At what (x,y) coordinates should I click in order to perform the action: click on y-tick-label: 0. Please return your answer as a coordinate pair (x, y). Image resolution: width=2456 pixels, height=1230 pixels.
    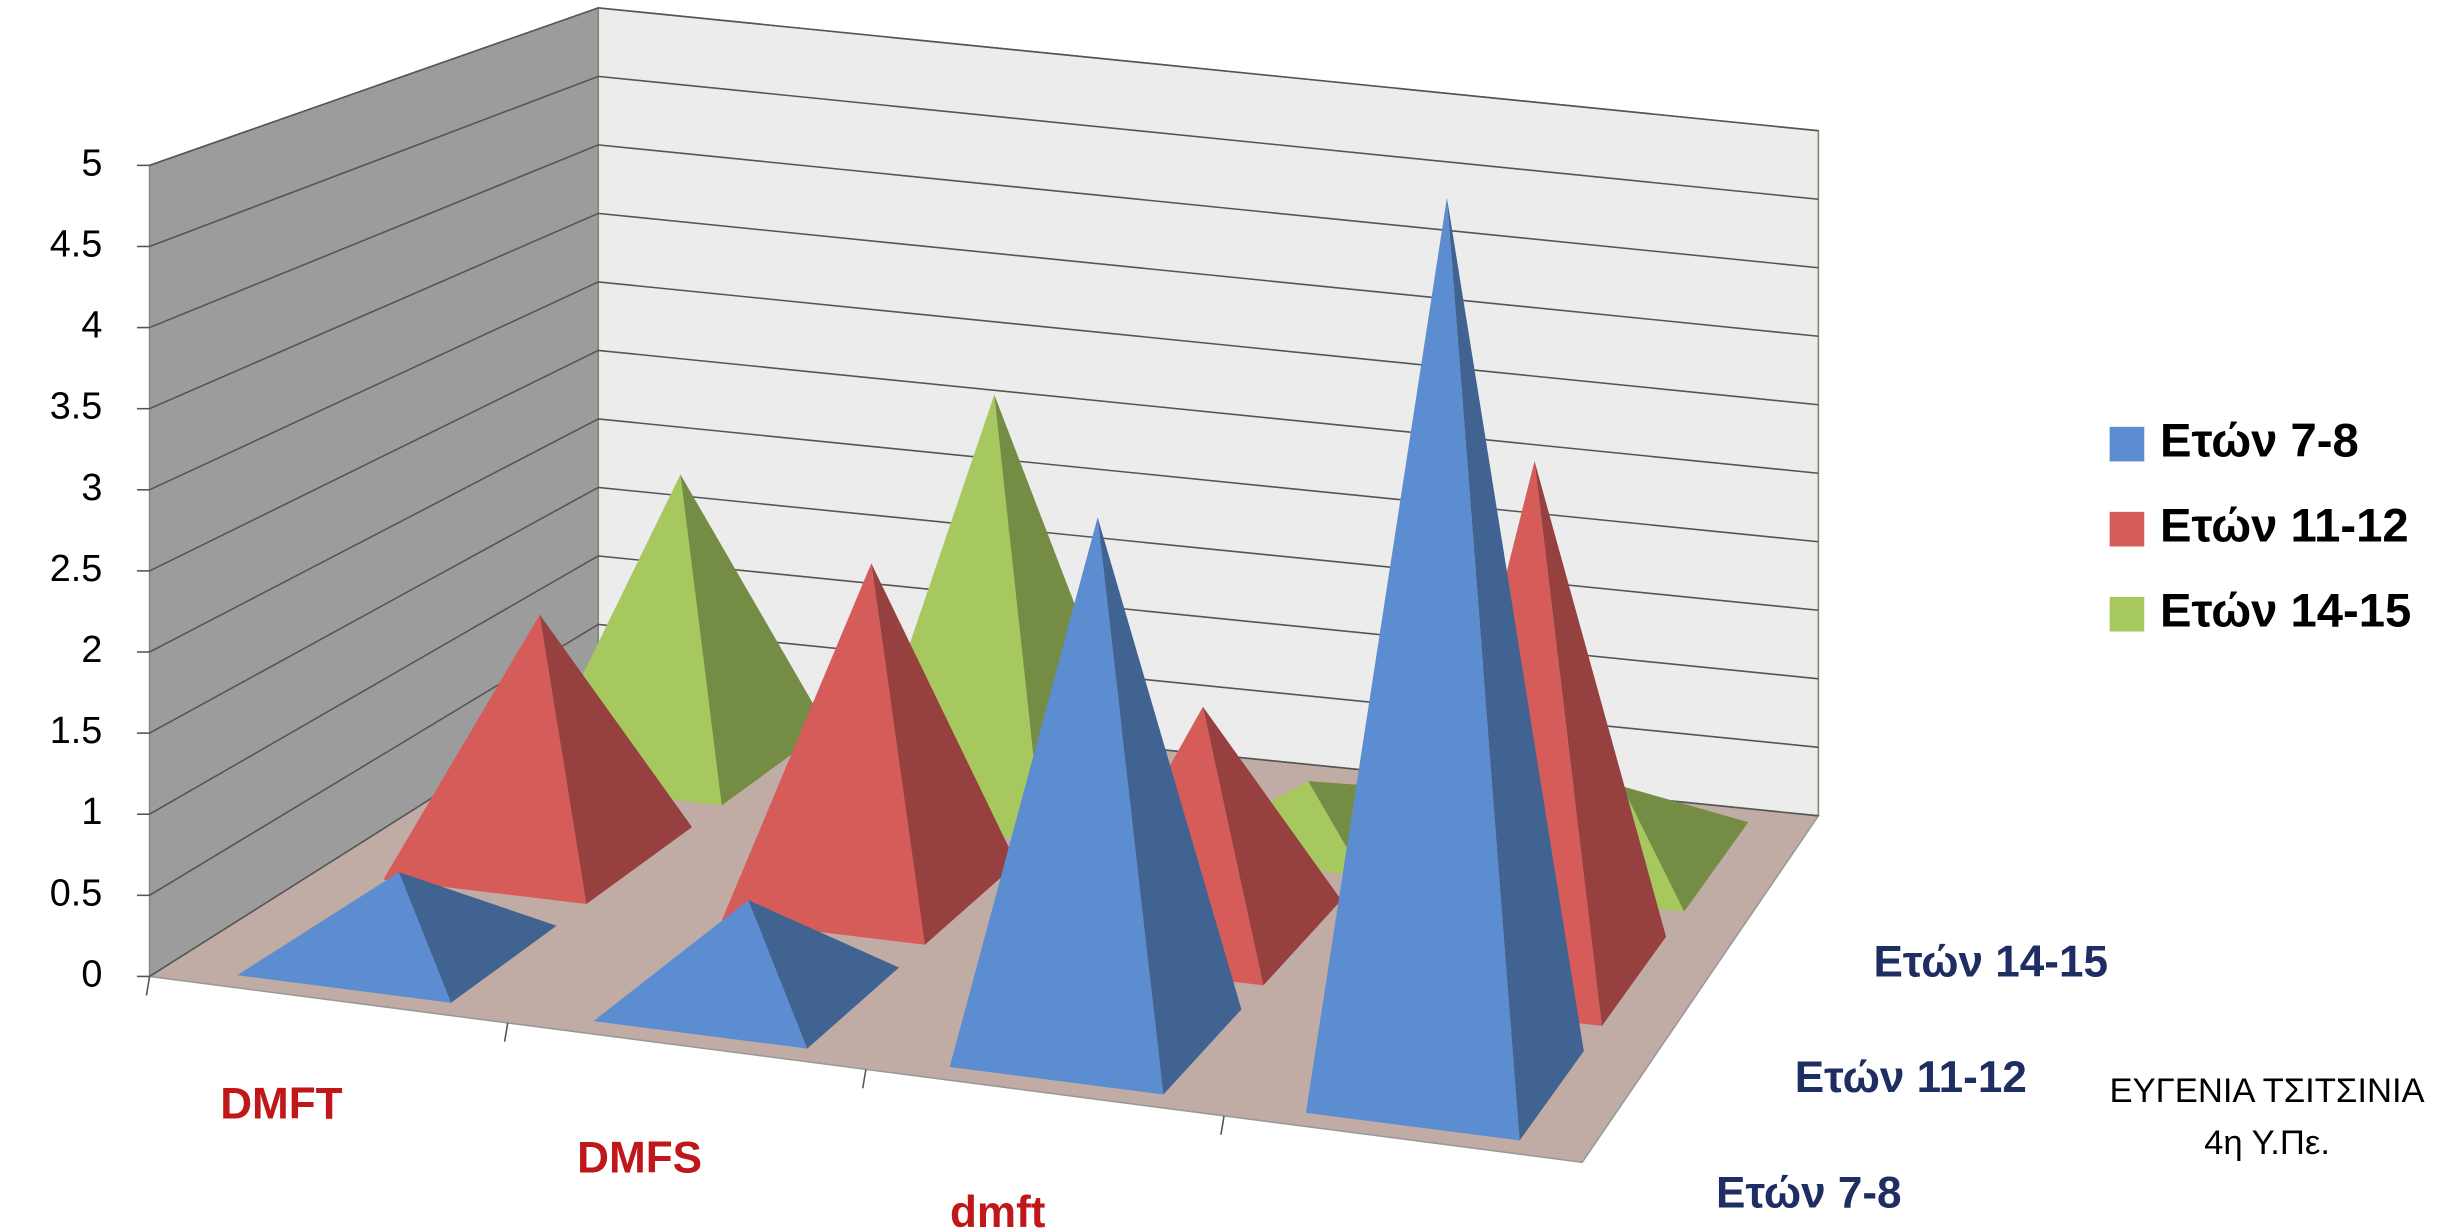
    Looking at the image, I should click on (91, 974).